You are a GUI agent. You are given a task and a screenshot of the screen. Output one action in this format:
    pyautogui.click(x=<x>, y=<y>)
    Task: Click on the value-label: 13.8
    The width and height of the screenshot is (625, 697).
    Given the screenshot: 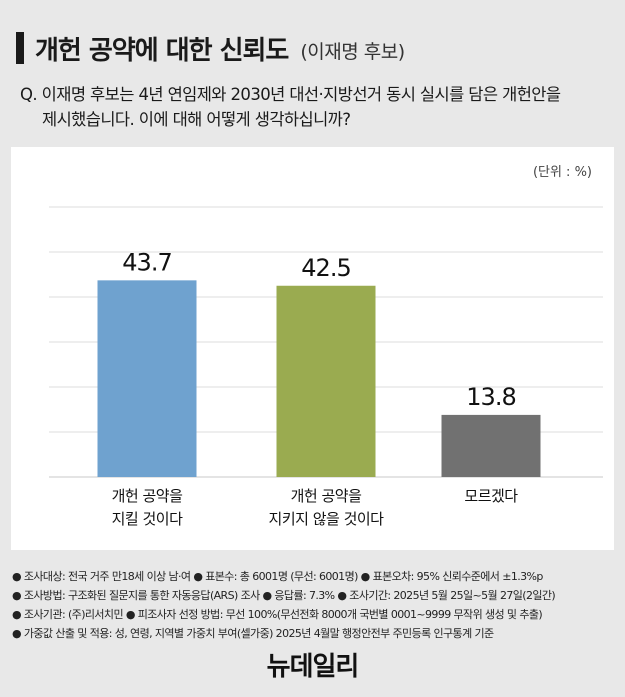 What is the action you would take?
    pyautogui.click(x=490, y=397)
    